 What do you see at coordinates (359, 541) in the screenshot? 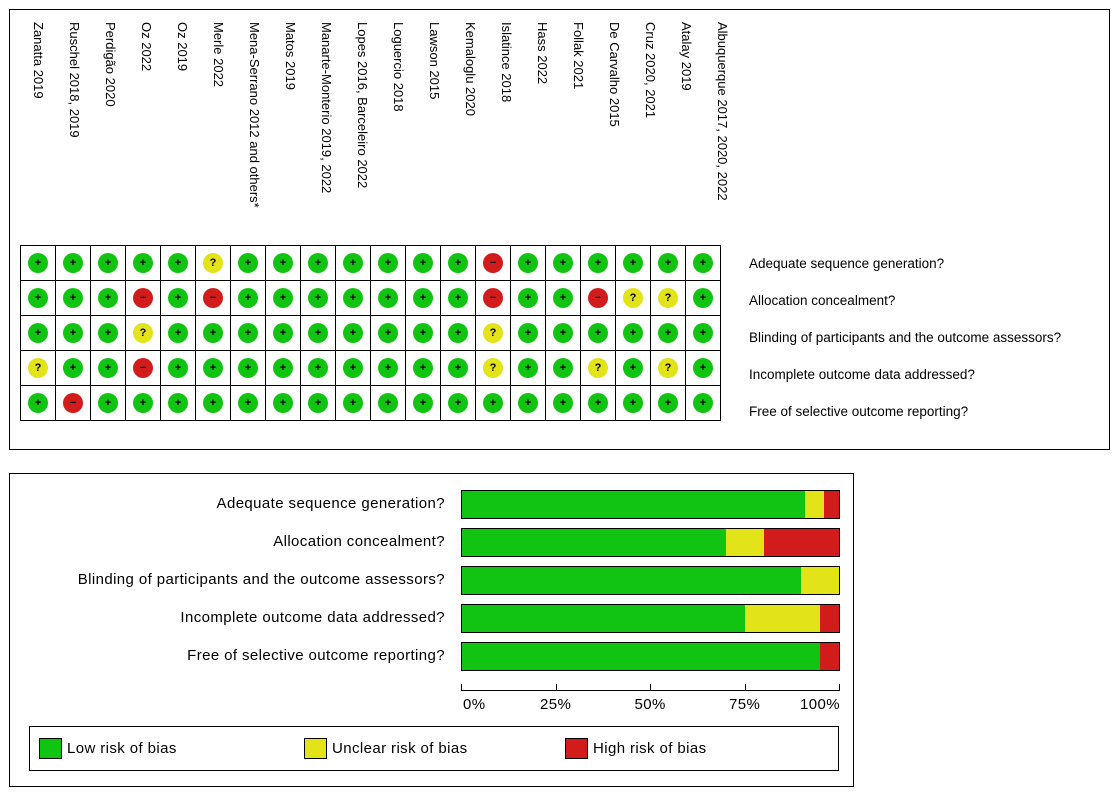
I see `bar-category-label: Allocation concealment?` at bounding box center [359, 541].